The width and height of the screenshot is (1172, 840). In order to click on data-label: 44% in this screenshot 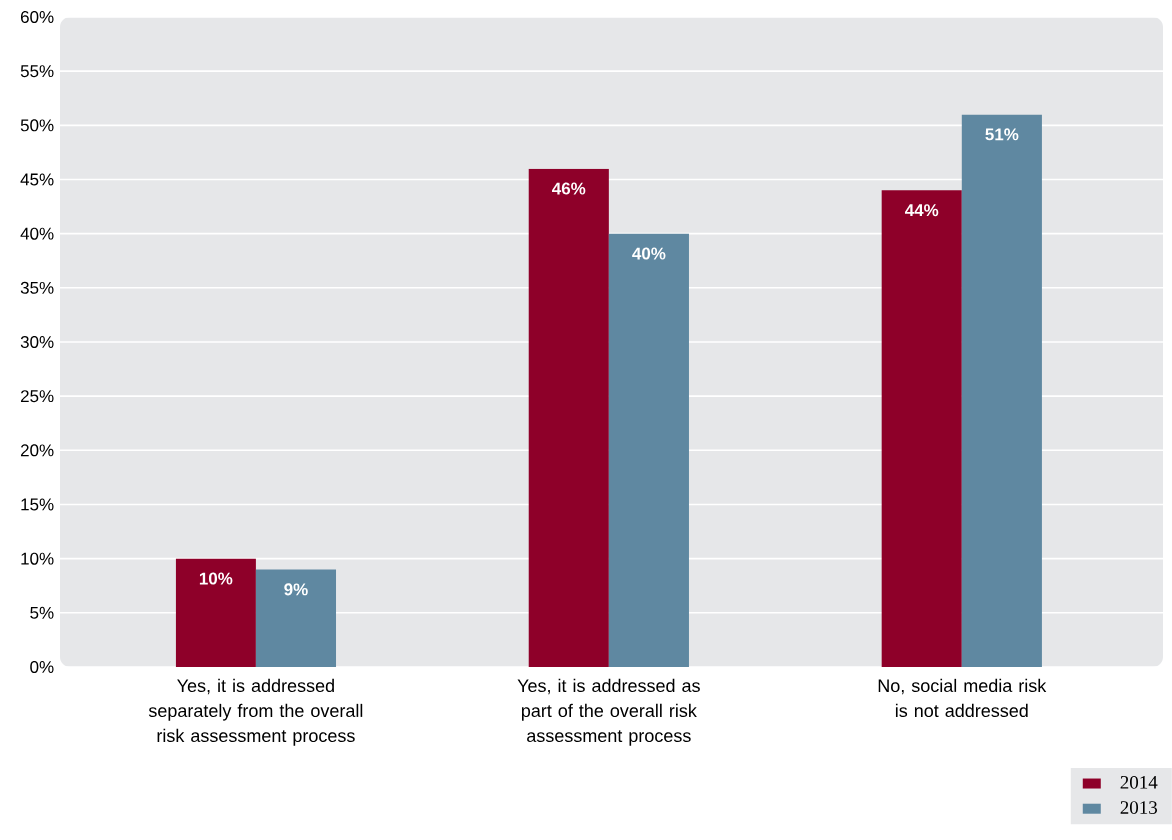, I will do `click(921, 210)`.